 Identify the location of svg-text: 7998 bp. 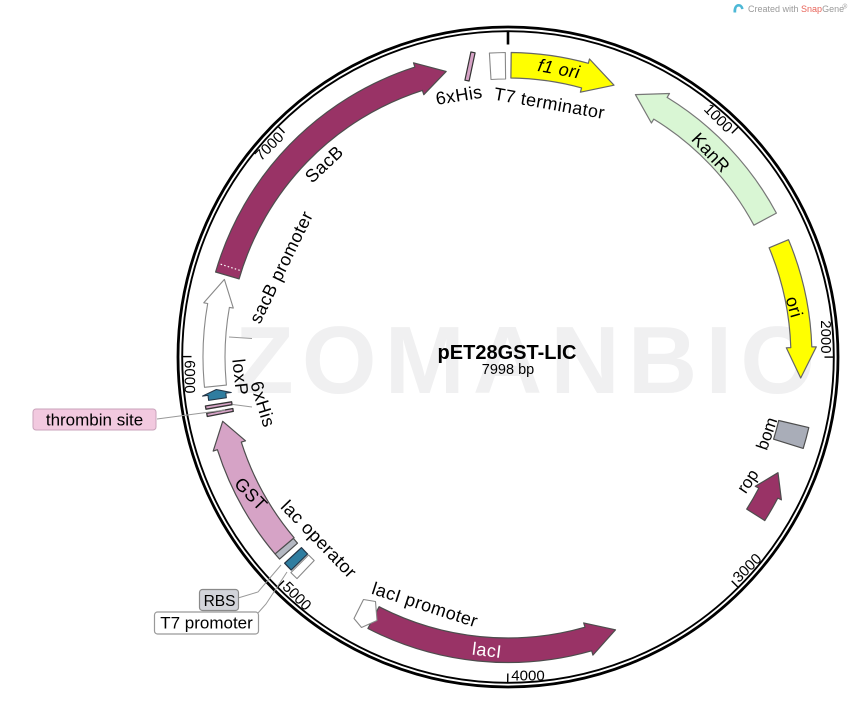
(508, 370).